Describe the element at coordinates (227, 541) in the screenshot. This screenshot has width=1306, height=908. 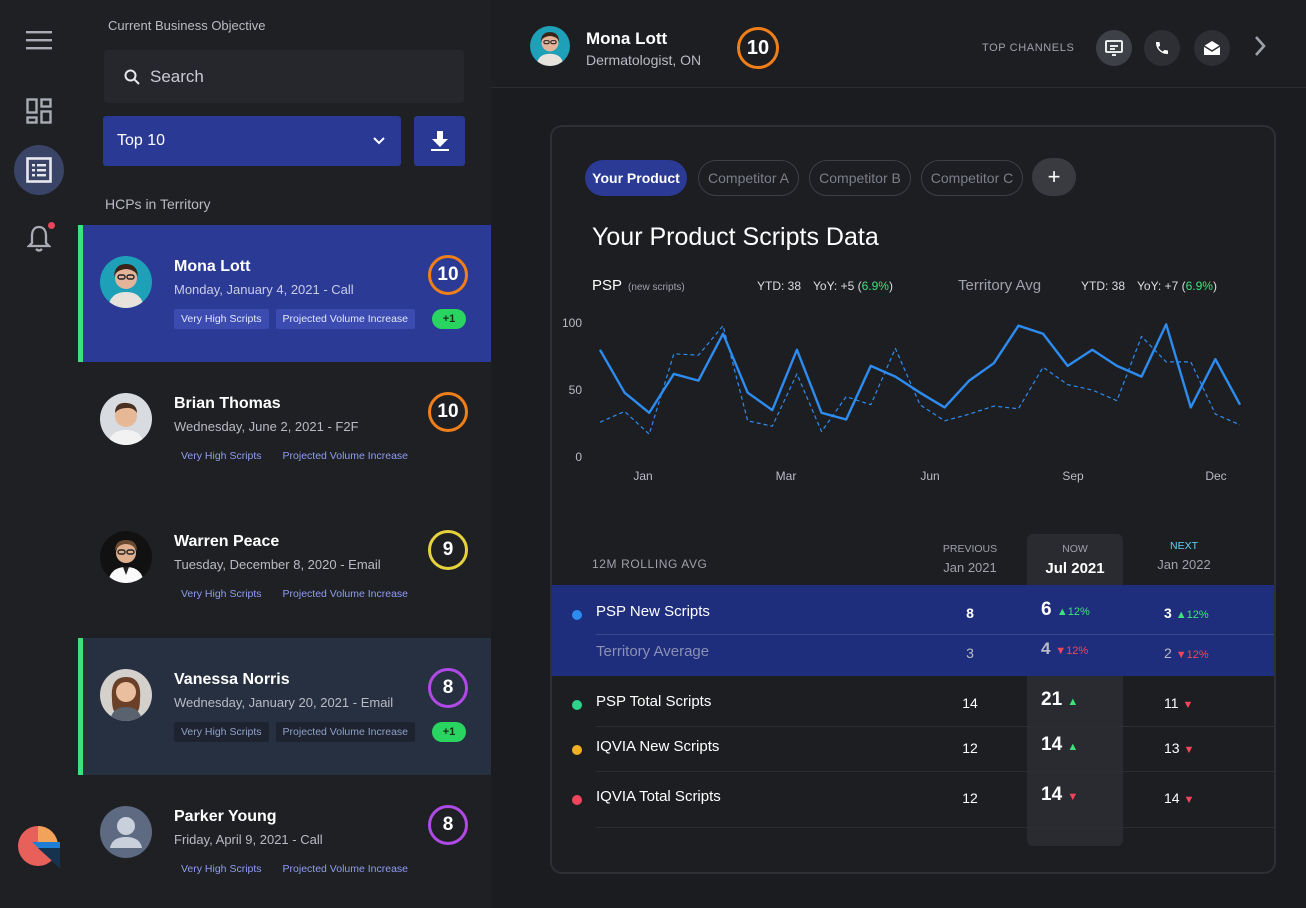
I see `hcp-name: Warren Peace` at that location.